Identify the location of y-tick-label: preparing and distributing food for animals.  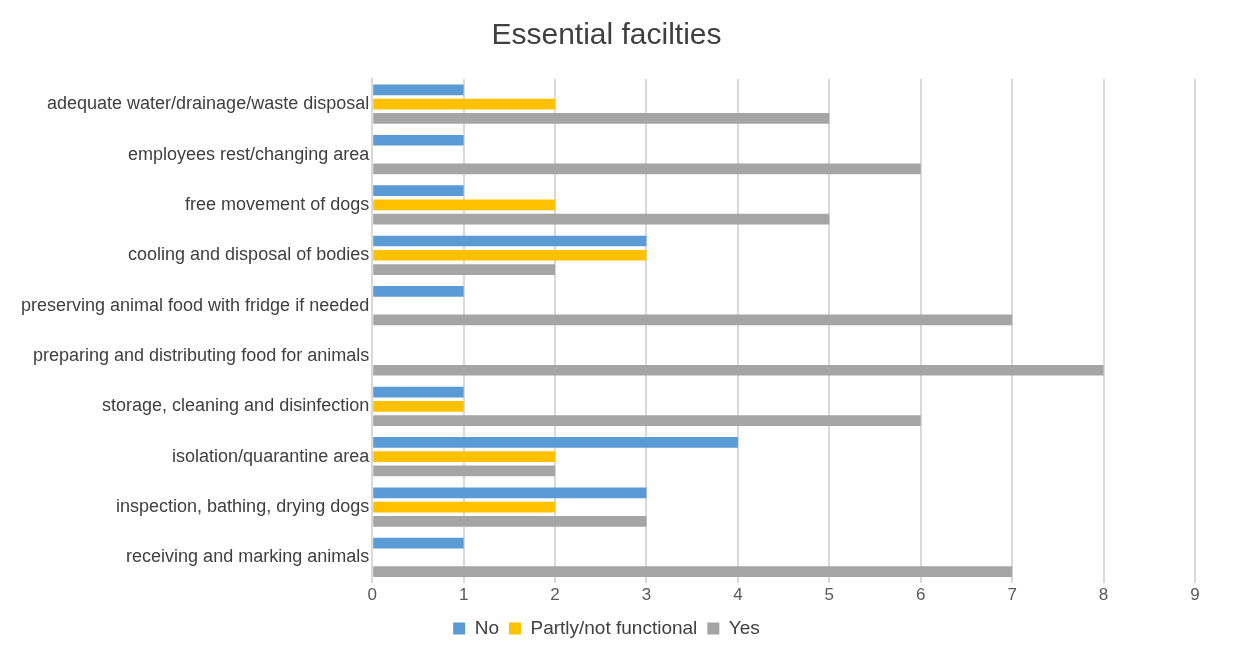
(201, 354).